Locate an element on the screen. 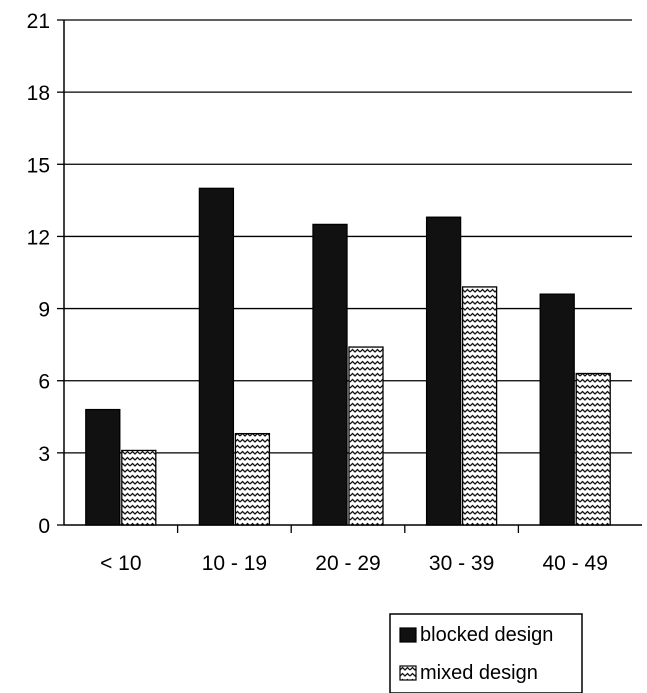 This screenshot has width=647, height=693. legend: blocked design mixed design is located at coordinates (486, 653).